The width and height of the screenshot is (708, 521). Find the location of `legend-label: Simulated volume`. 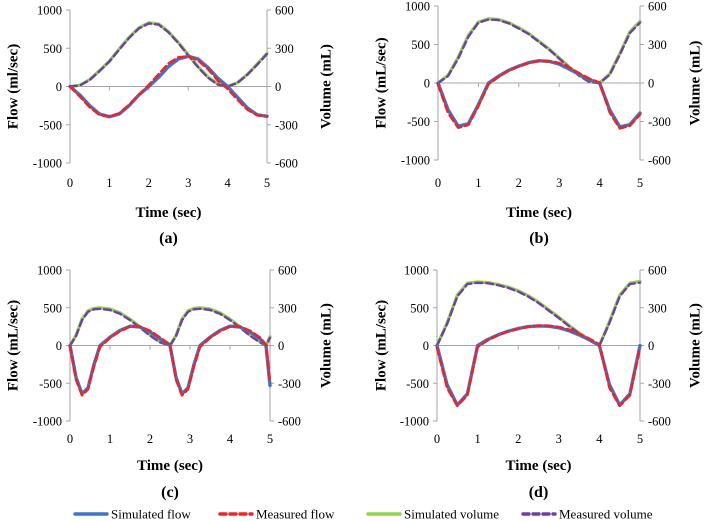

legend-label: Simulated volume is located at coordinates (451, 514).